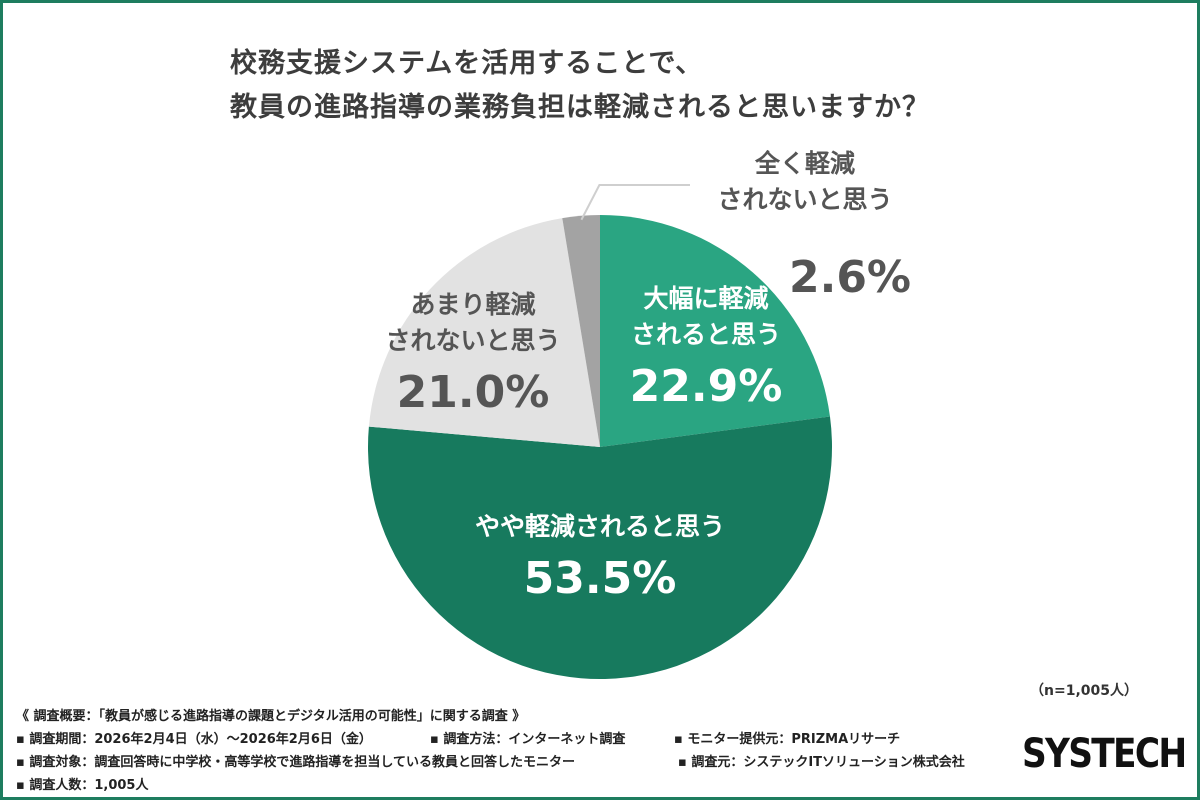 The width and height of the screenshot is (1200, 800). I want to click on slice-not-reduced-at-all-value: 2.6%, so click(850, 277).